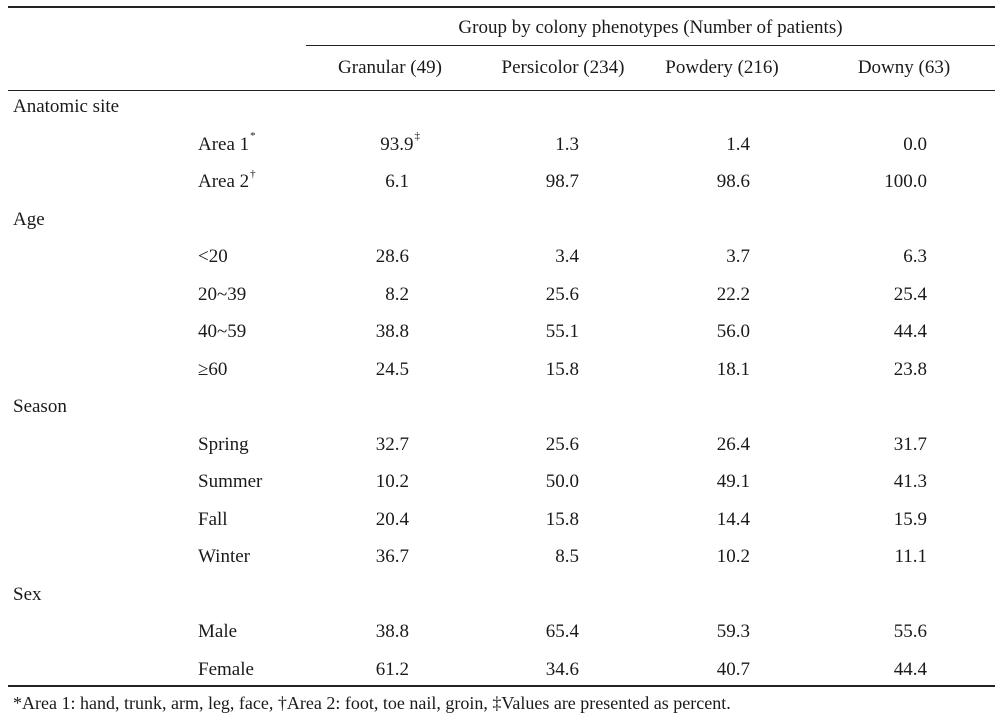 The width and height of the screenshot is (1003, 724). What do you see at coordinates (519, 670) in the screenshot?
I see `table-cell: 34.6` at bounding box center [519, 670].